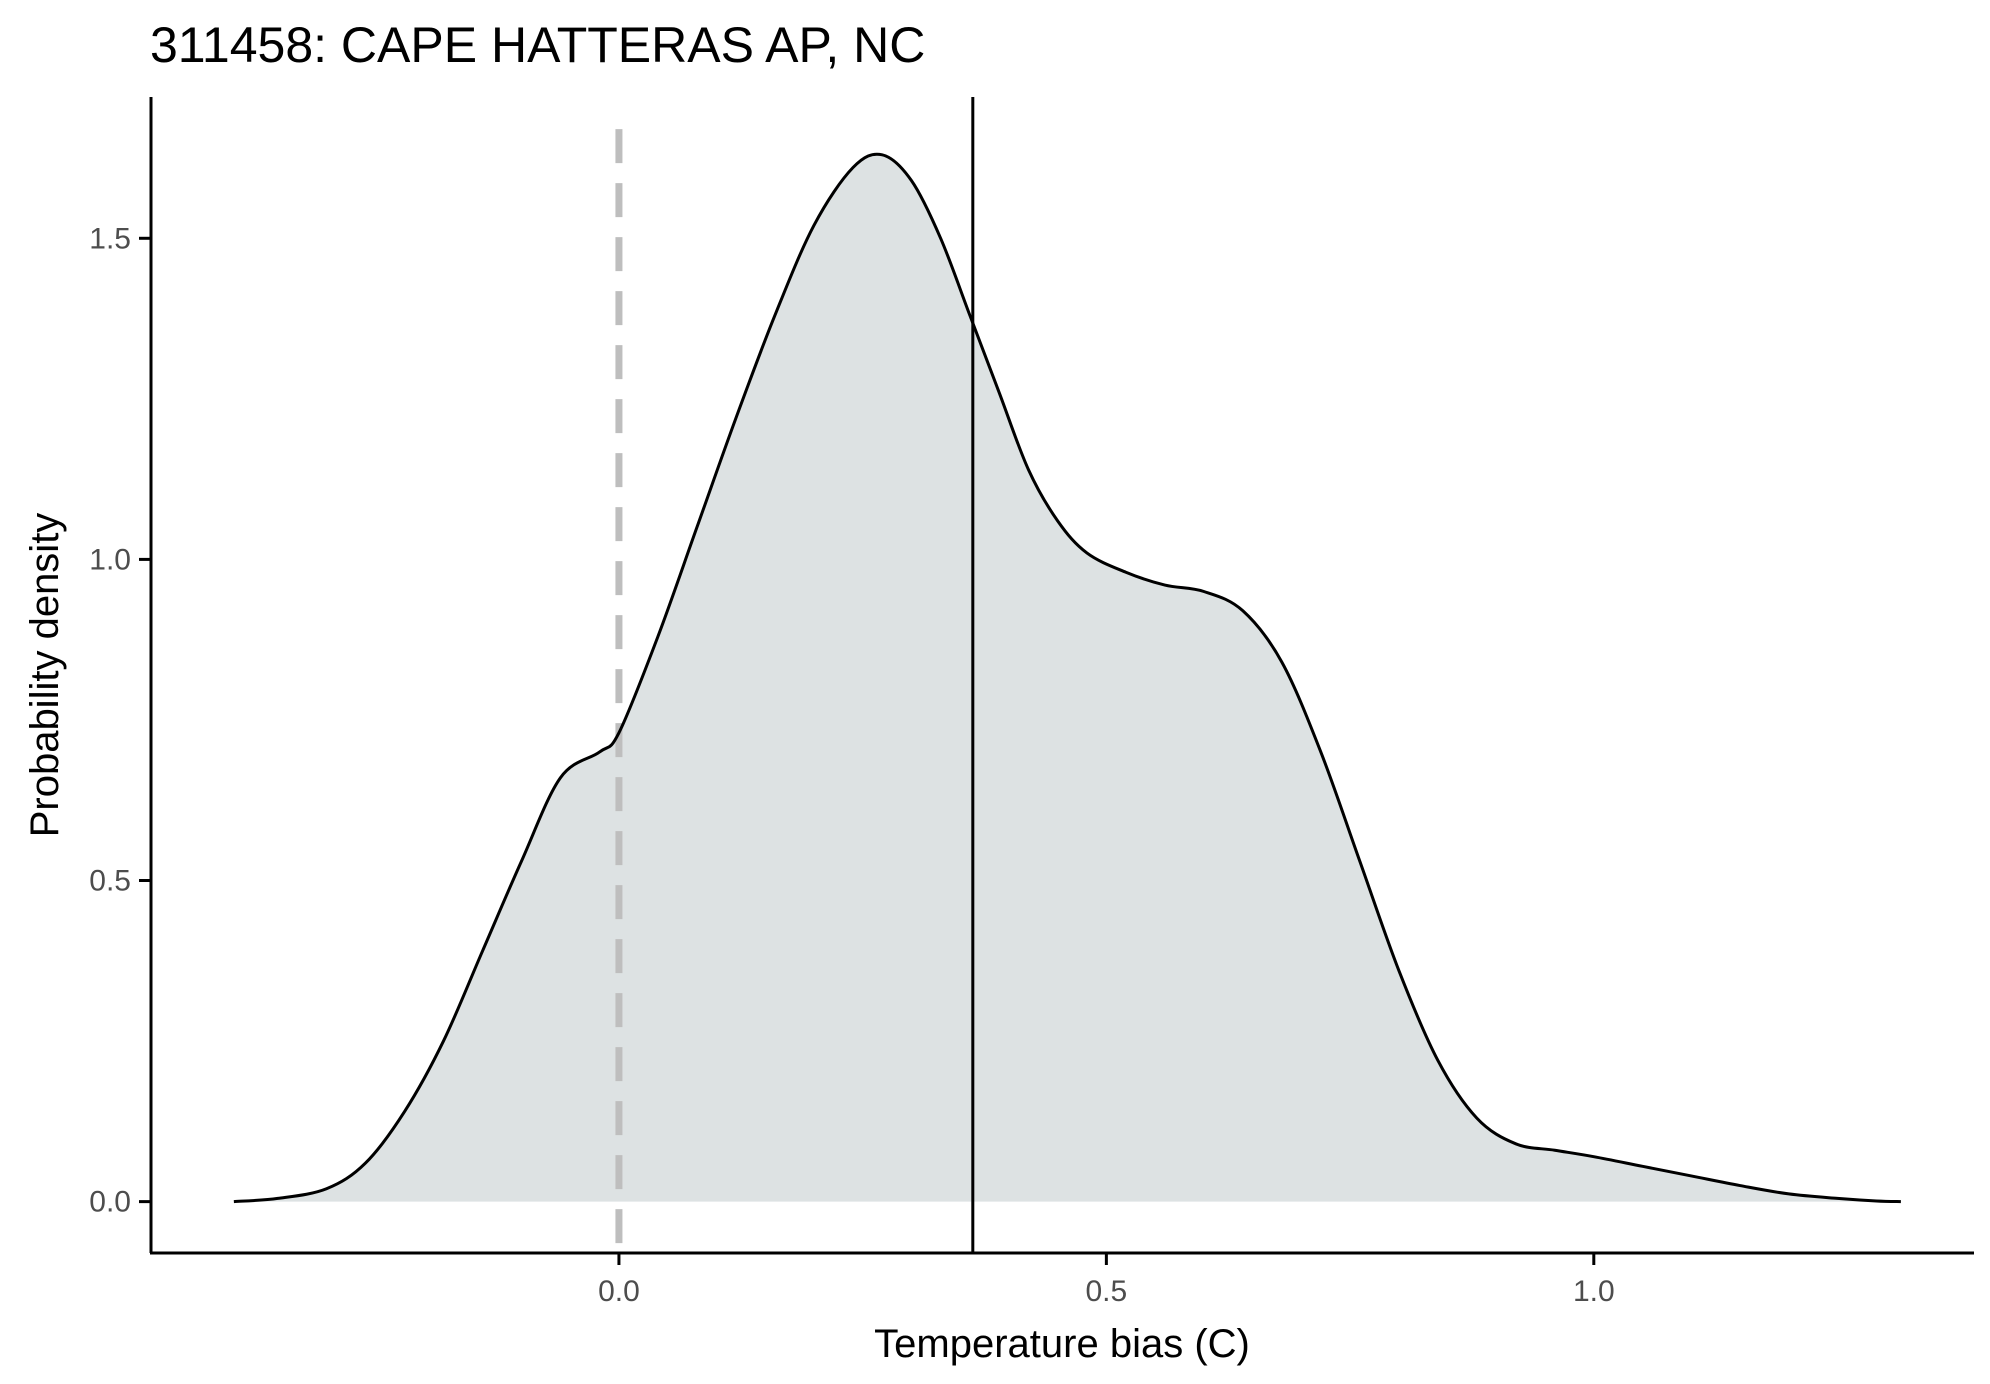 The image size is (1990, 1384). Describe the element at coordinates (537, 45) in the screenshot. I see `chart-title: 311458: CAPE HATTERAS AP, NC` at that location.